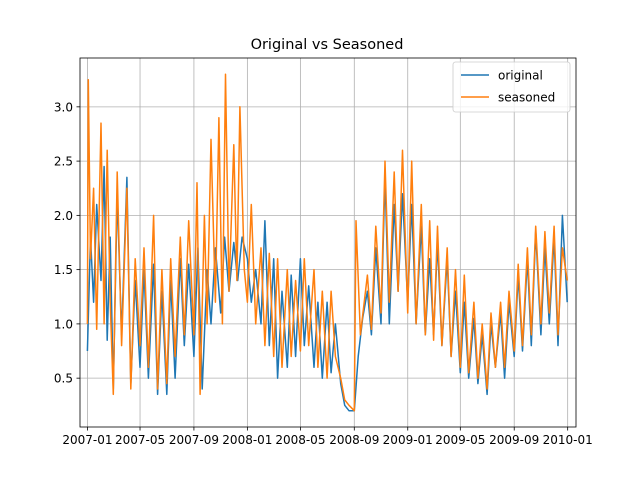 This screenshot has width=640, height=480. Describe the element at coordinates (520, 76) in the screenshot. I see `legend-label-original: original` at that location.